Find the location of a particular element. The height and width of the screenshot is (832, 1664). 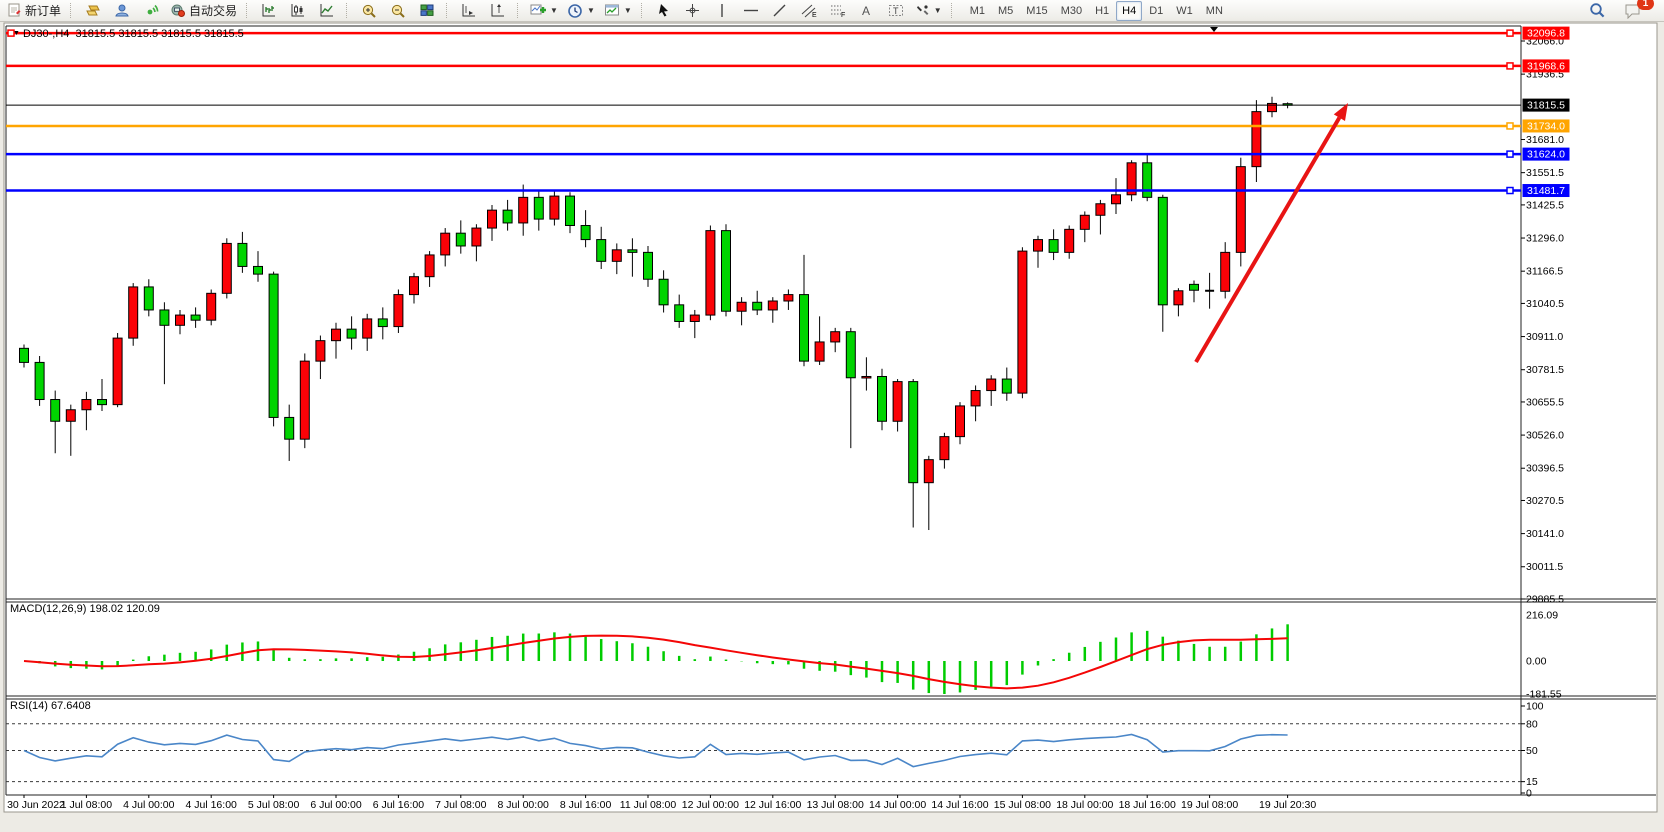

templates-button: ▼ is located at coordinates (618, 11).